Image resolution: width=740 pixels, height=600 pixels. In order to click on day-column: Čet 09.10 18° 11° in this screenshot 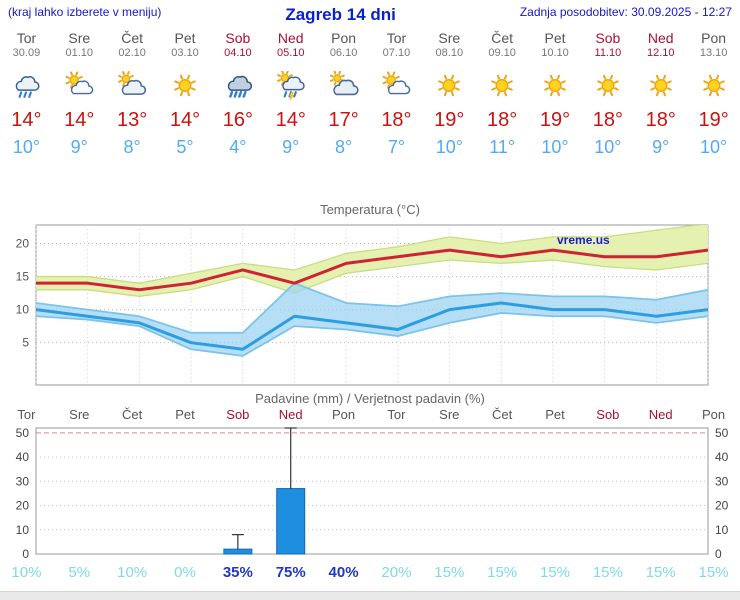, I will do `click(502, 94)`.